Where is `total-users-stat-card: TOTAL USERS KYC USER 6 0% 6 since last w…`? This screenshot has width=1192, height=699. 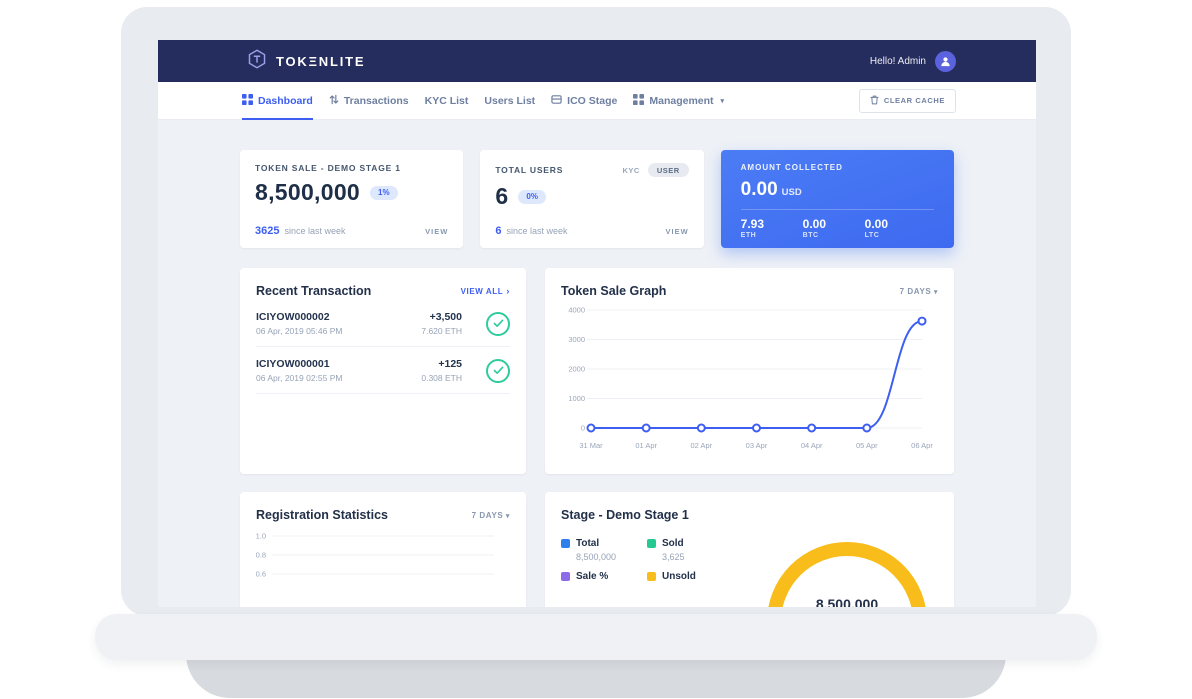 total-users-stat-card: TOTAL USERS KYC USER 6 0% 6 since last w… is located at coordinates (592, 199).